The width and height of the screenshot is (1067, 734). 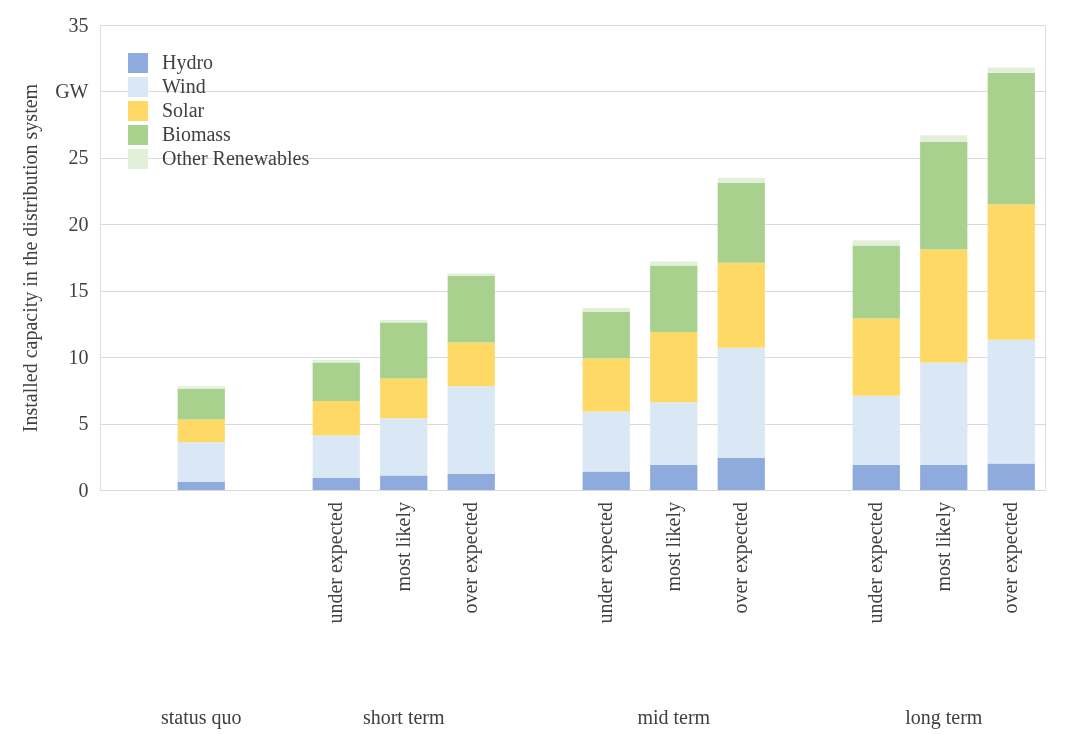 What do you see at coordinates (72, 90) in the screenshot?
I see `y-tick-label: GW` at bounding box center [72, 90].